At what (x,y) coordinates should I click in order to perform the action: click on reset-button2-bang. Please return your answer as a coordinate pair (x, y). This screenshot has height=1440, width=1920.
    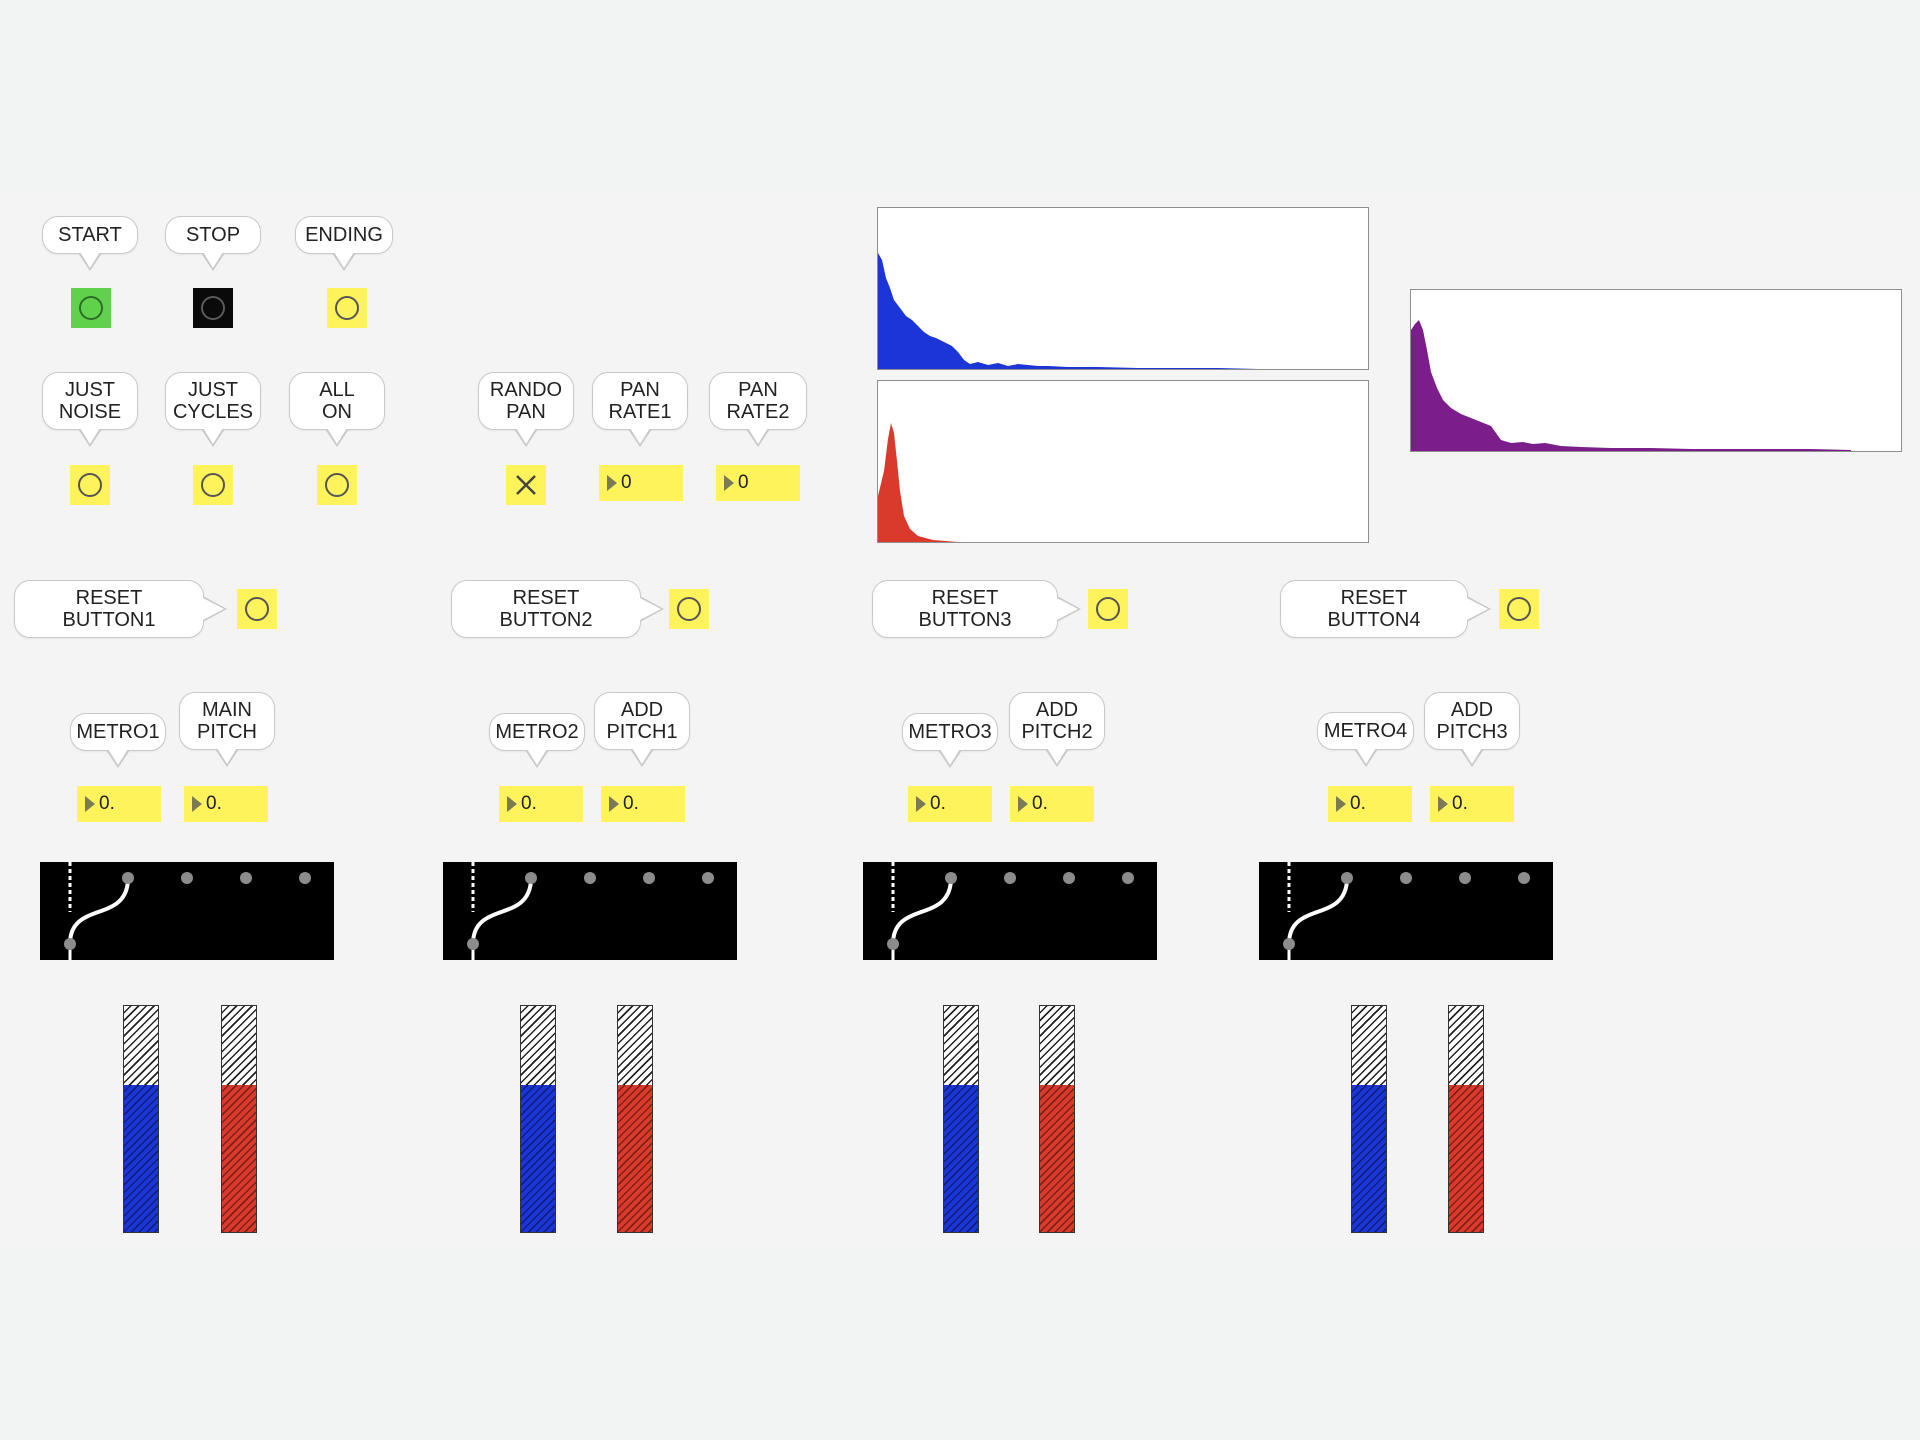
    Looking at the image, I should click on (689, 609).